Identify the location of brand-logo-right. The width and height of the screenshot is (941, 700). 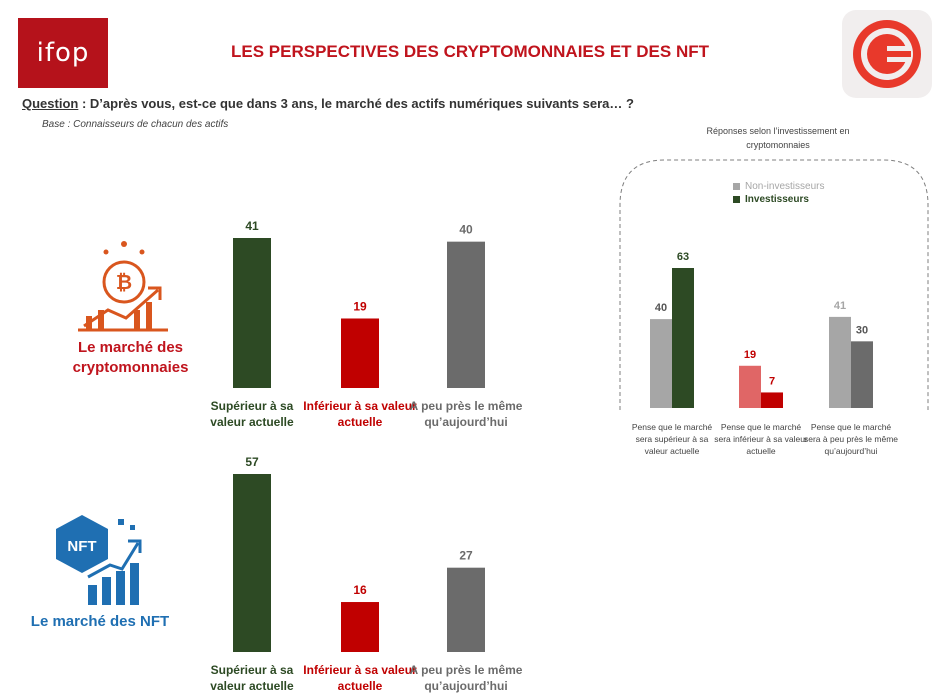
(887, 54).